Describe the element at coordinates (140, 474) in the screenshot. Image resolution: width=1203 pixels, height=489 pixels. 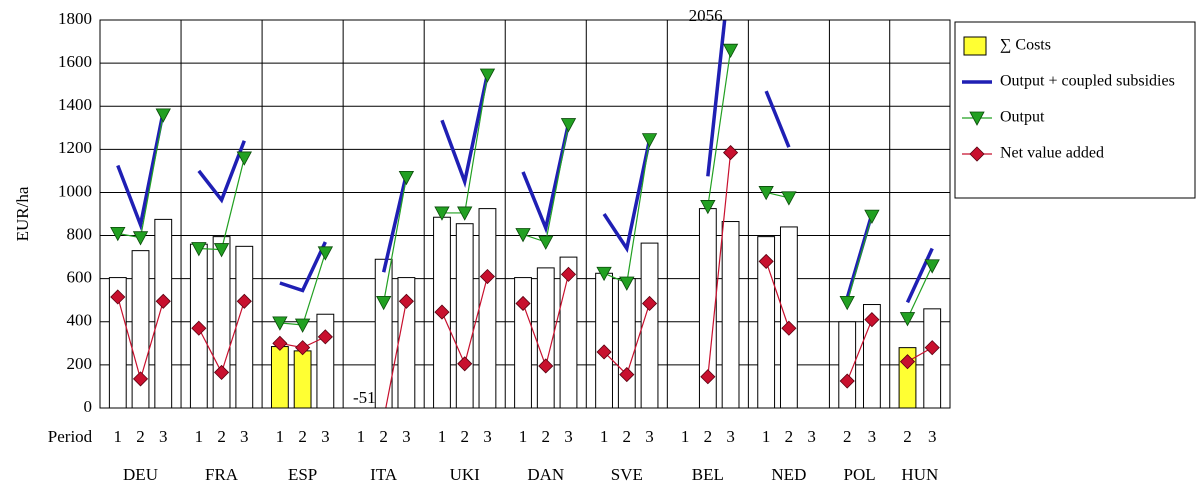
I see `group-label: DEU` at that location.